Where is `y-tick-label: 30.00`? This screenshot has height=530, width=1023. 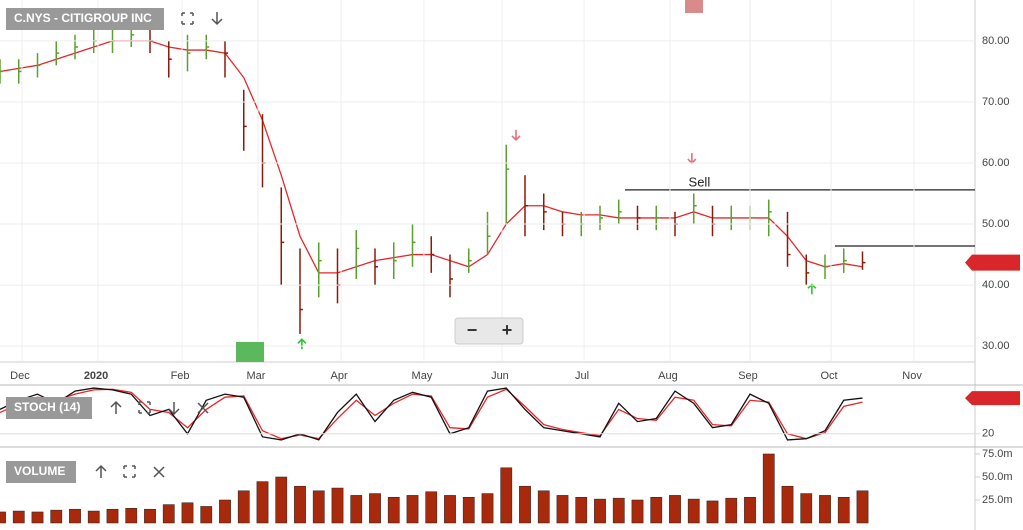 y-tick-label: 30.00 is located at coordinates (996, 346).